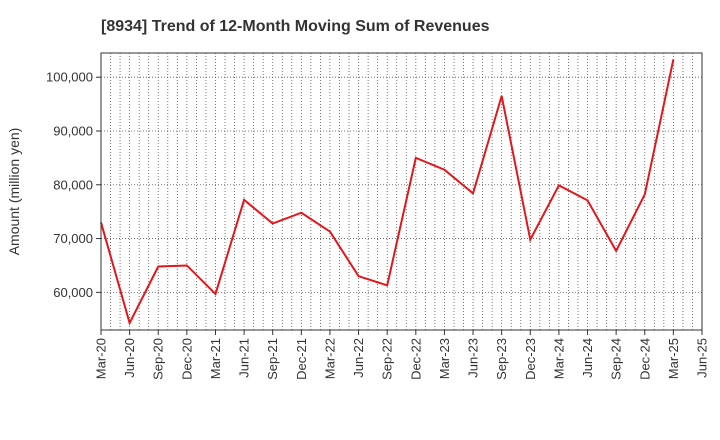 This screenshot has width=720, height=440. What do you see at coordinates (702, 358) in the screenshot?
I see `x-tick-label: Jun-25` at bounding box center [702, 358].